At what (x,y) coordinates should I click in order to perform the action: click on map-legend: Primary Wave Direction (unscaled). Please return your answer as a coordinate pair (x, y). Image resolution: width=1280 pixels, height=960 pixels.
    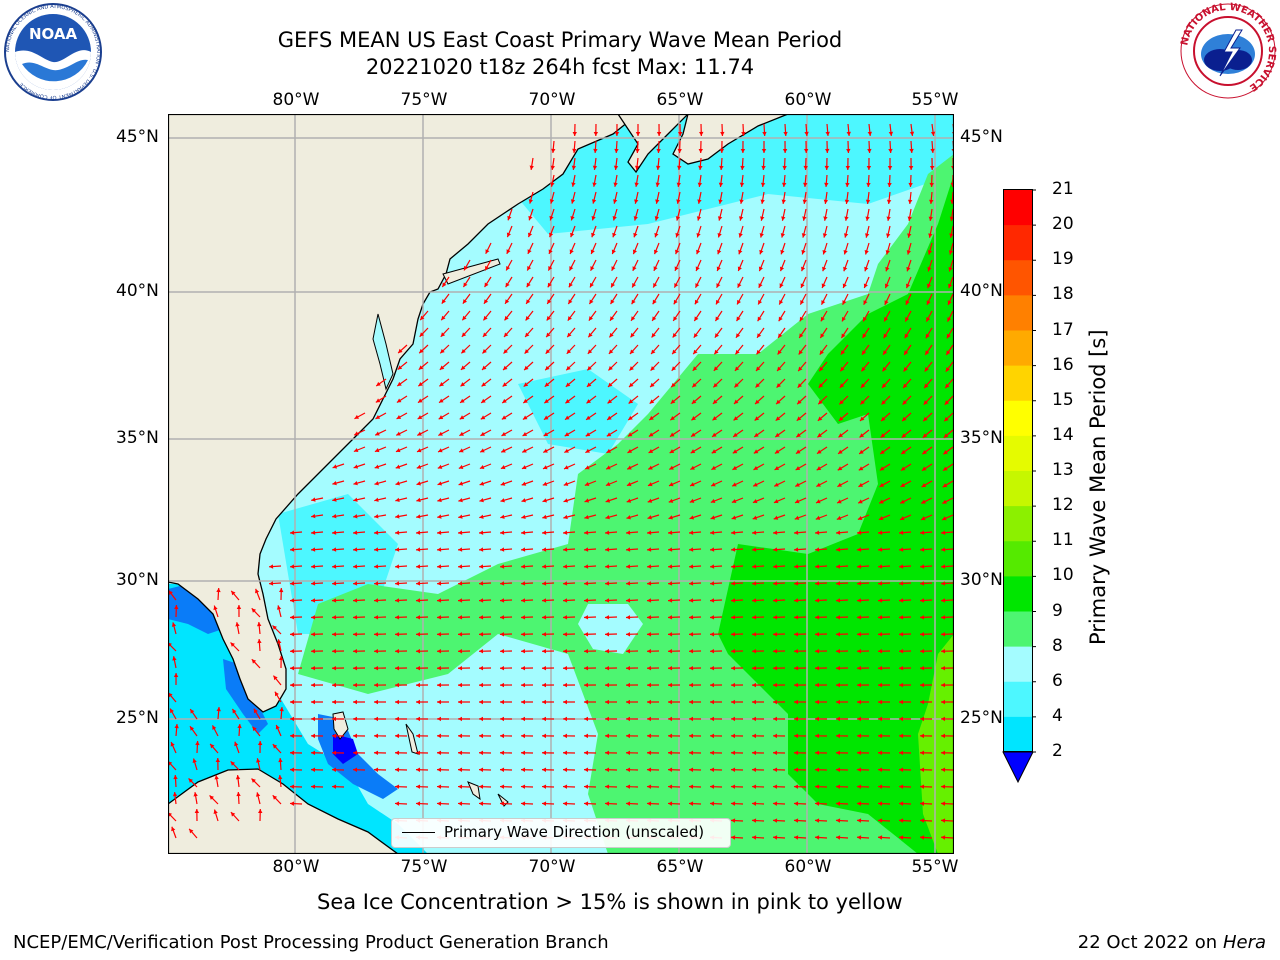
    Looking at the image, I should click on (561, 833).